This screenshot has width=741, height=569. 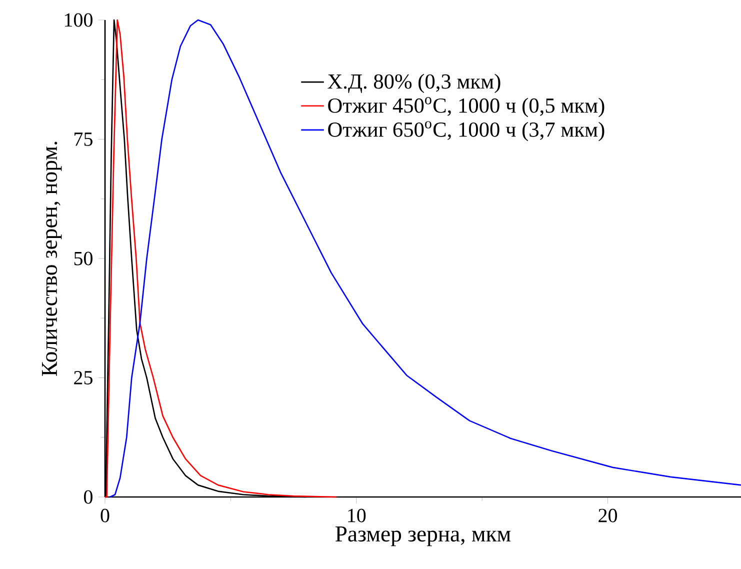 I want to click on y-tick-label: 75, so click(x=83, y=139).